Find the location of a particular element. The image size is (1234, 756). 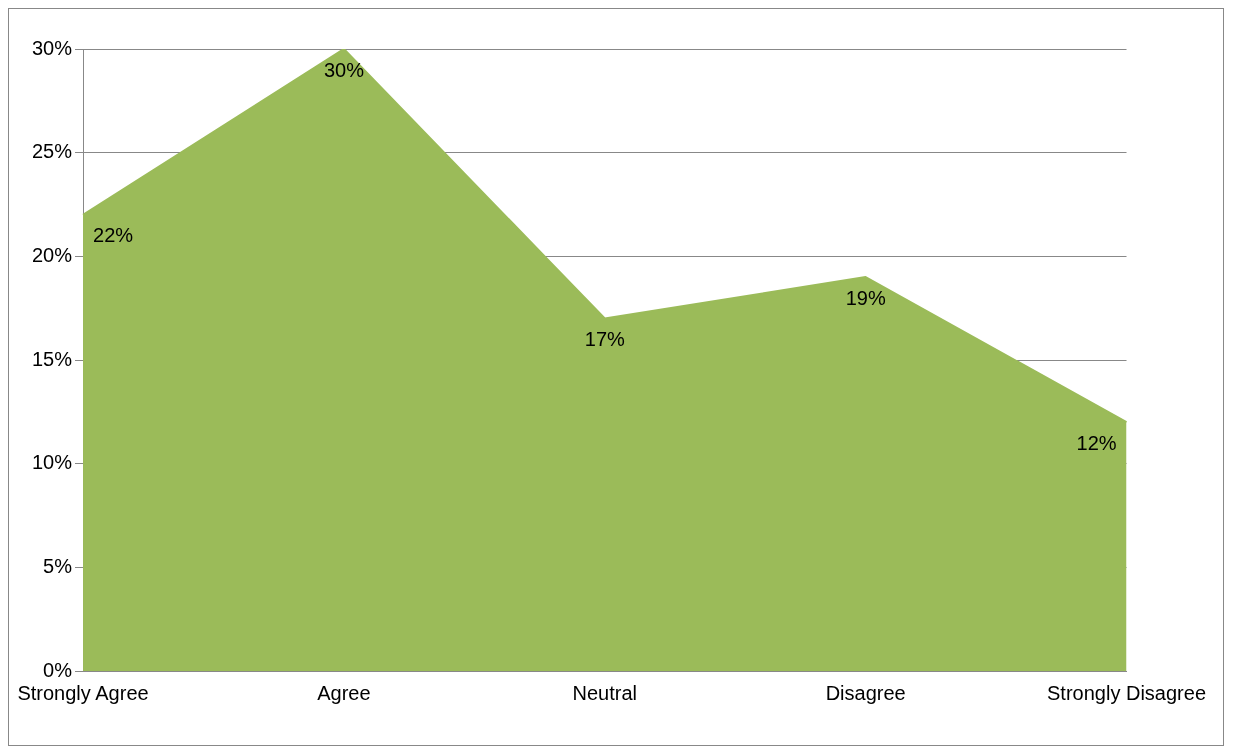

y-tick-label: 5% is located at coordinates (58, 565).